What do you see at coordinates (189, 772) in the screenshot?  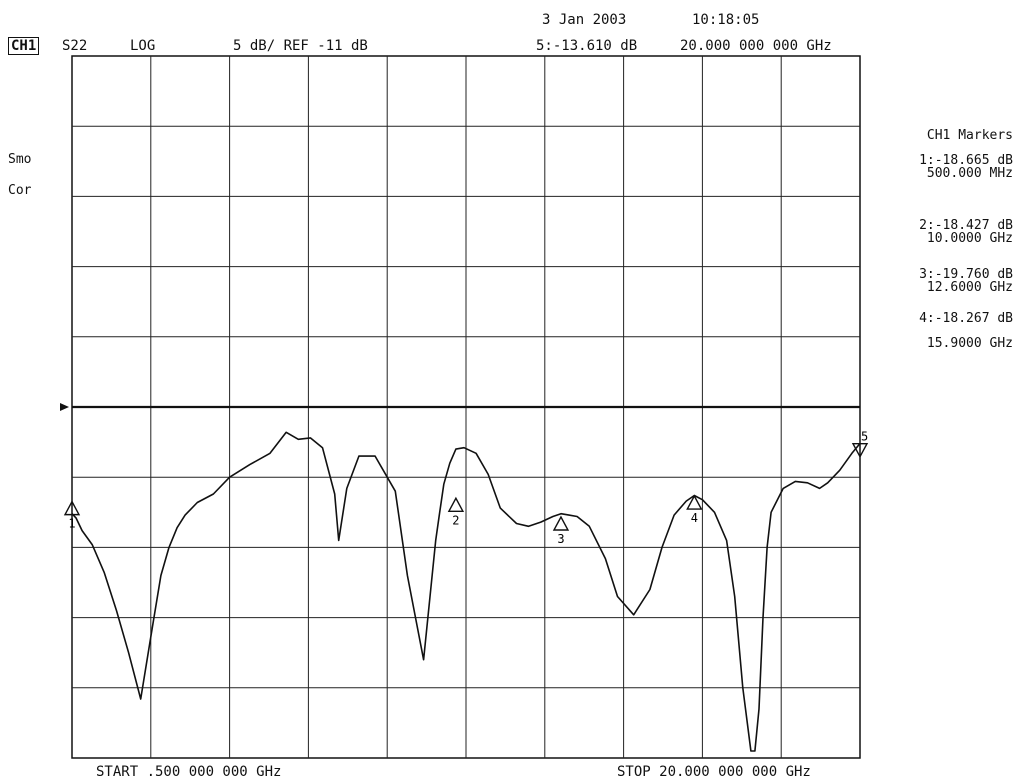 I see `start-frequency-label: START .500 000 000 GHz` at bounding box center [189, 772].